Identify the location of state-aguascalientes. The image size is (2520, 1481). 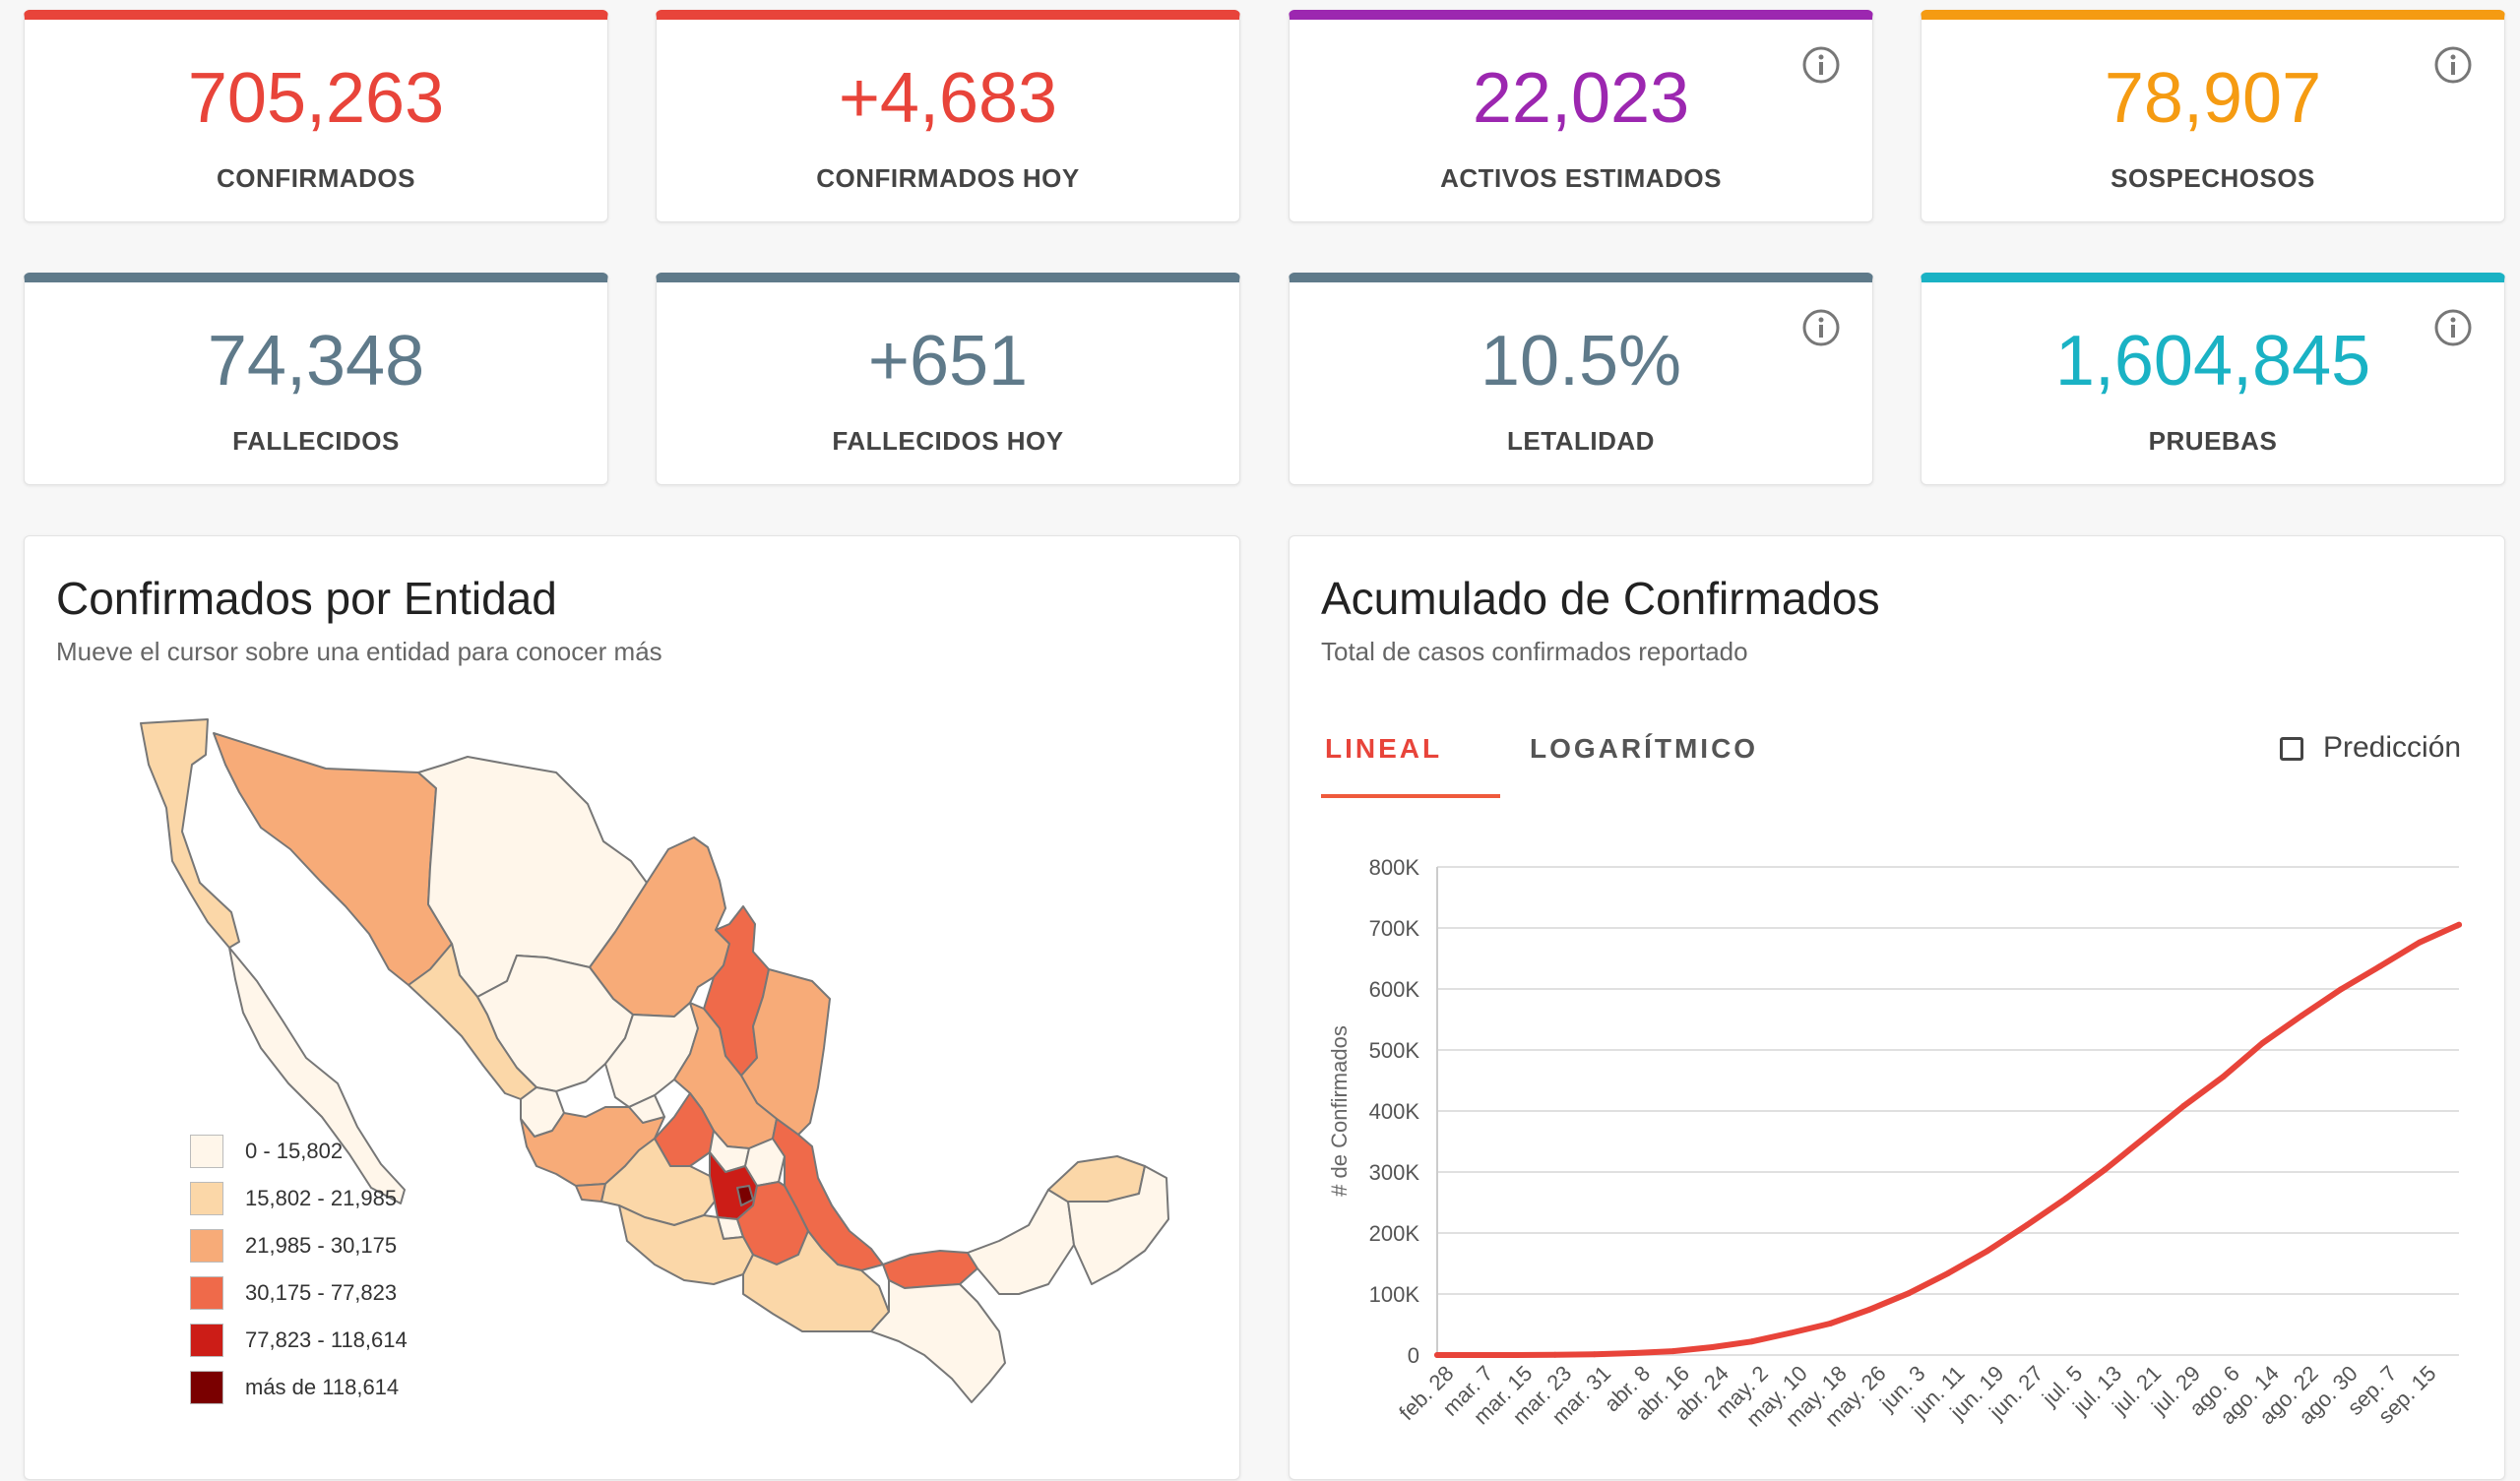
(646, 1109).